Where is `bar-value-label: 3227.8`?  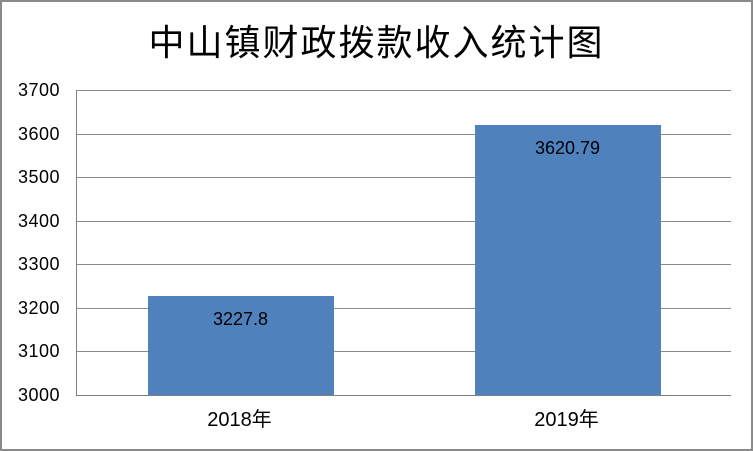
bar-value-label: 3227.8 is located at coordinates (240, 318).